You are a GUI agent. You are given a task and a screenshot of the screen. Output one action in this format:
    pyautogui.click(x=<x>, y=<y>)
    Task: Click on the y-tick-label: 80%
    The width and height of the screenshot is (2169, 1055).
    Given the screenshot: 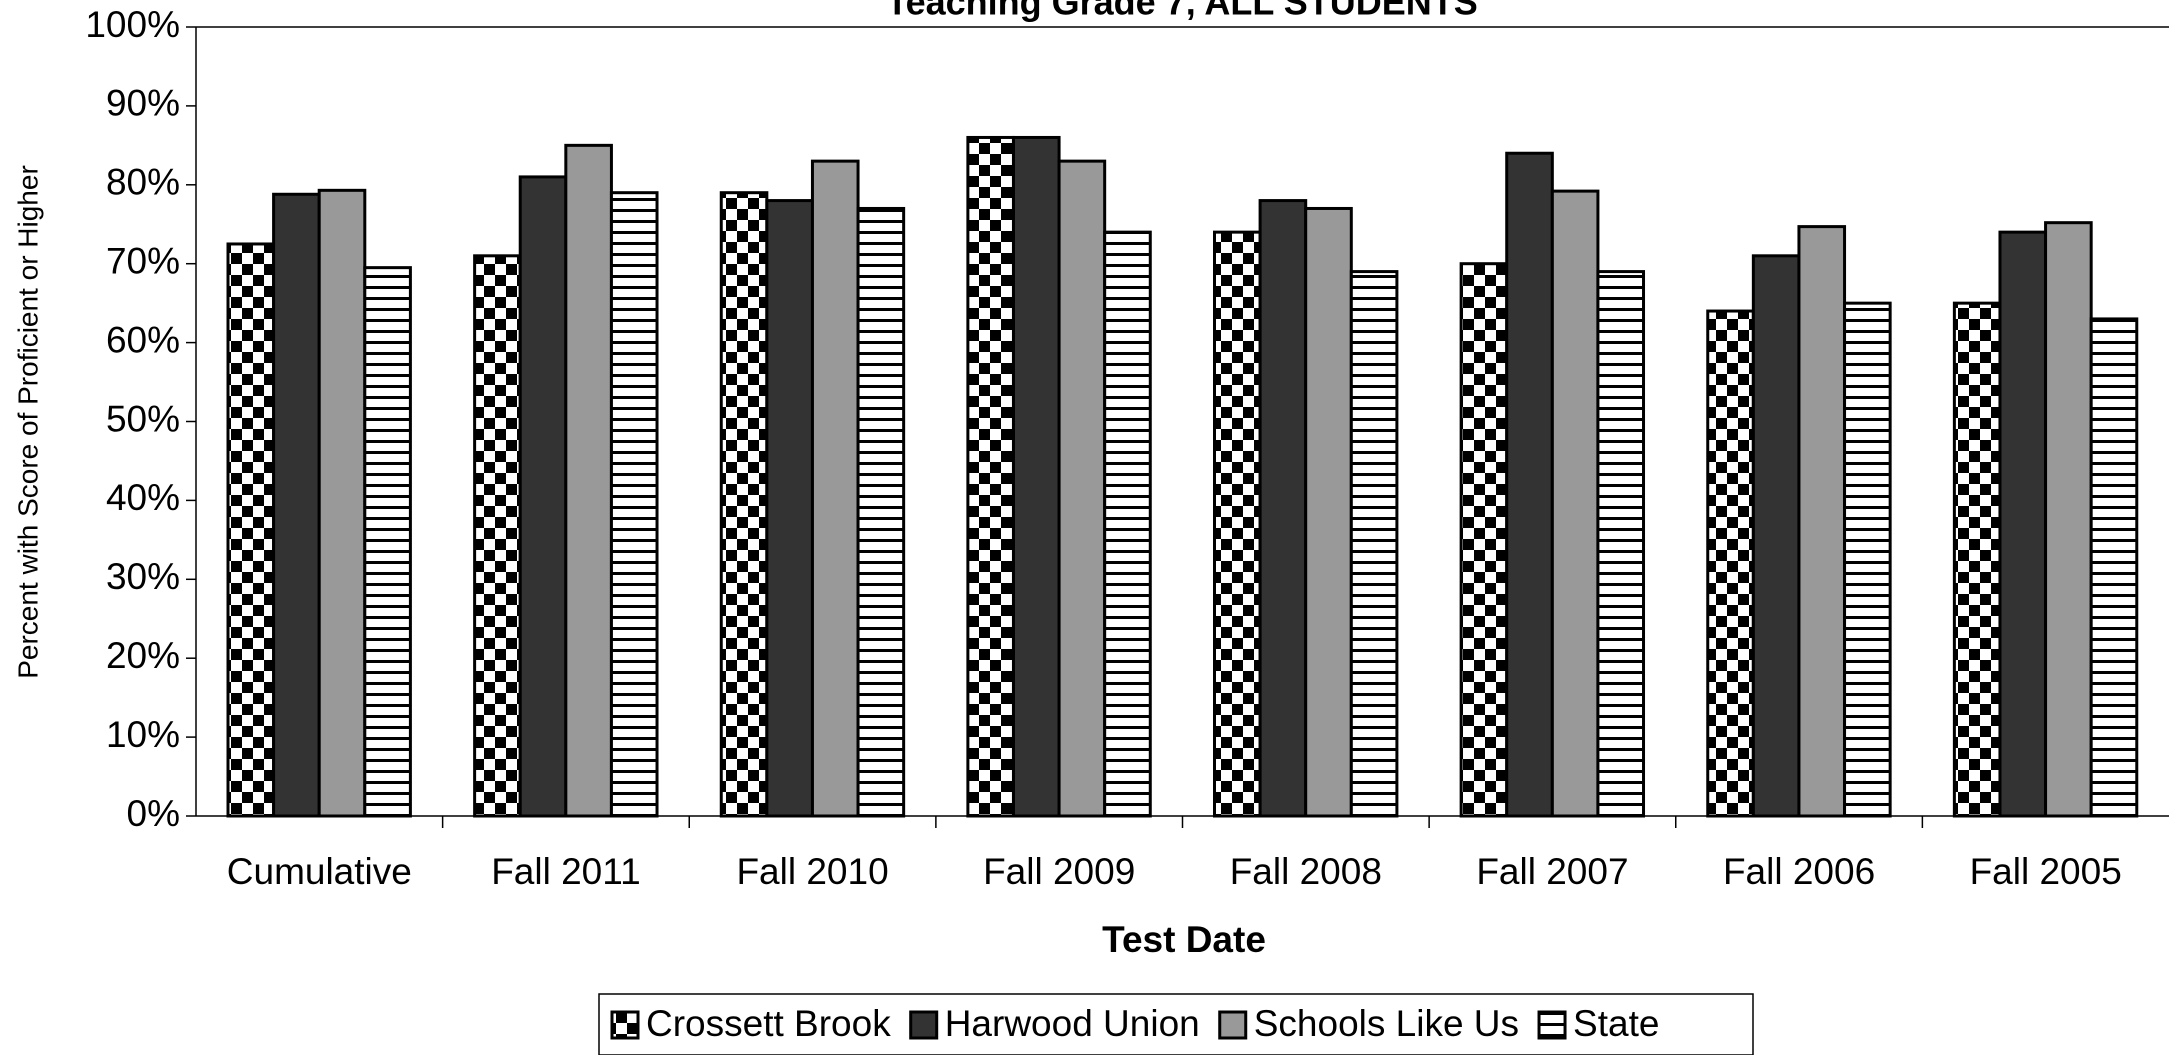 What is the action you would take?
    pyautogui.click(x=143, y=182)
    